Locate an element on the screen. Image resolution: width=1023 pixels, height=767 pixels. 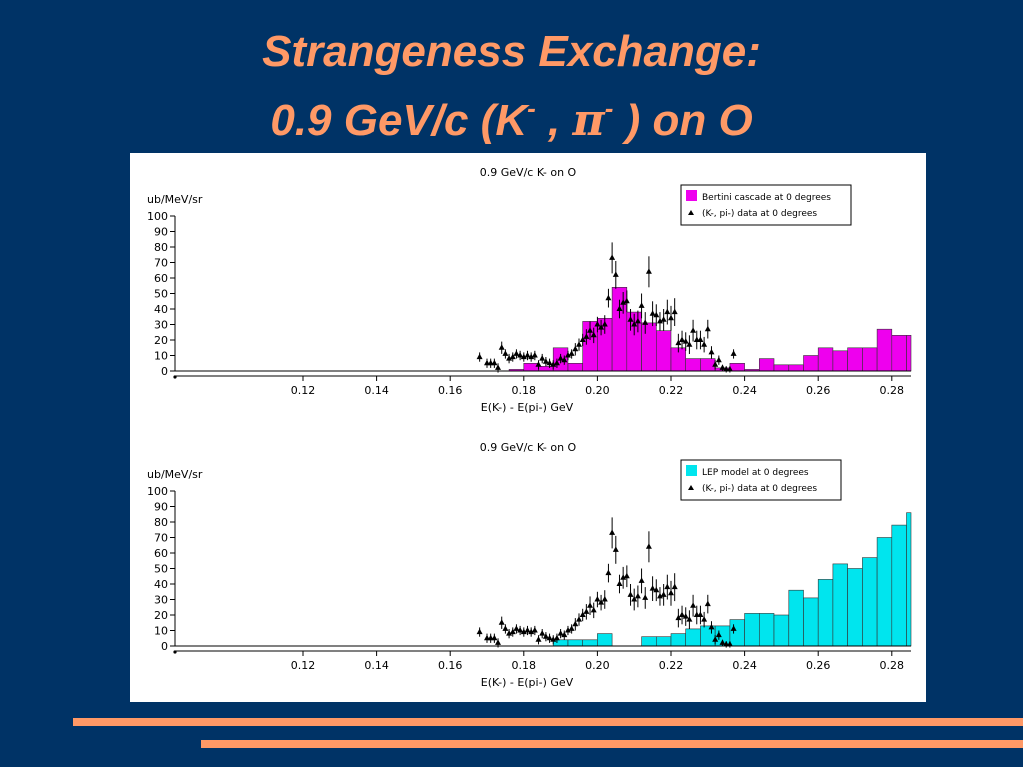
x-tick-label: 0.28 is located at coordinates (892, 390).